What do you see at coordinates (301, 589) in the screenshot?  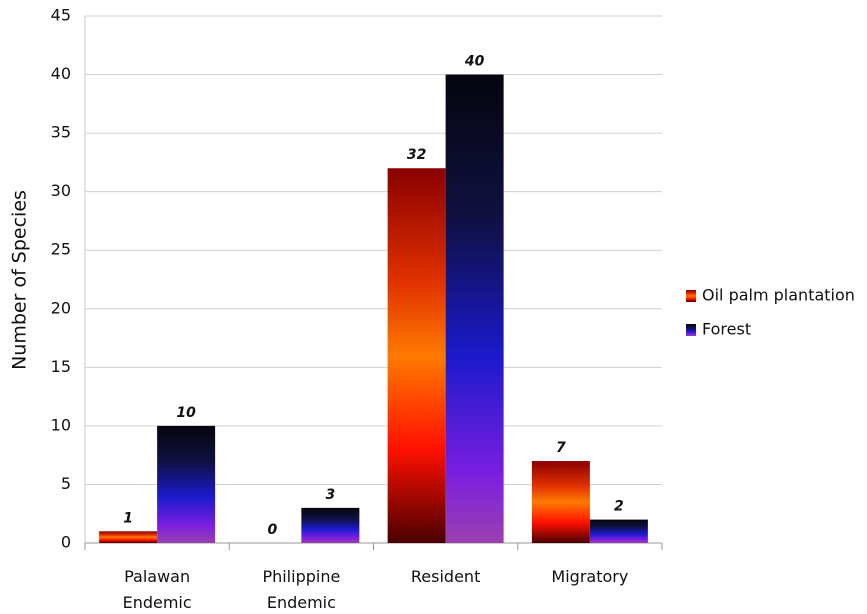 I see `x-tick-label: Philippine Endemic` at bounding box center [301, 589].